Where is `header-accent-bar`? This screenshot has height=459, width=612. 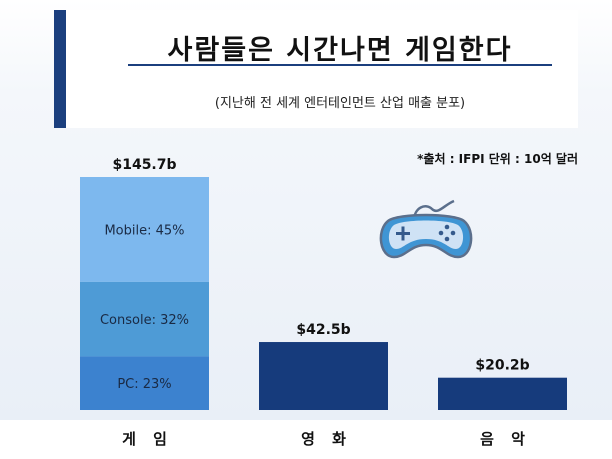
header-accent-bar is located at coordinates (60, 69).